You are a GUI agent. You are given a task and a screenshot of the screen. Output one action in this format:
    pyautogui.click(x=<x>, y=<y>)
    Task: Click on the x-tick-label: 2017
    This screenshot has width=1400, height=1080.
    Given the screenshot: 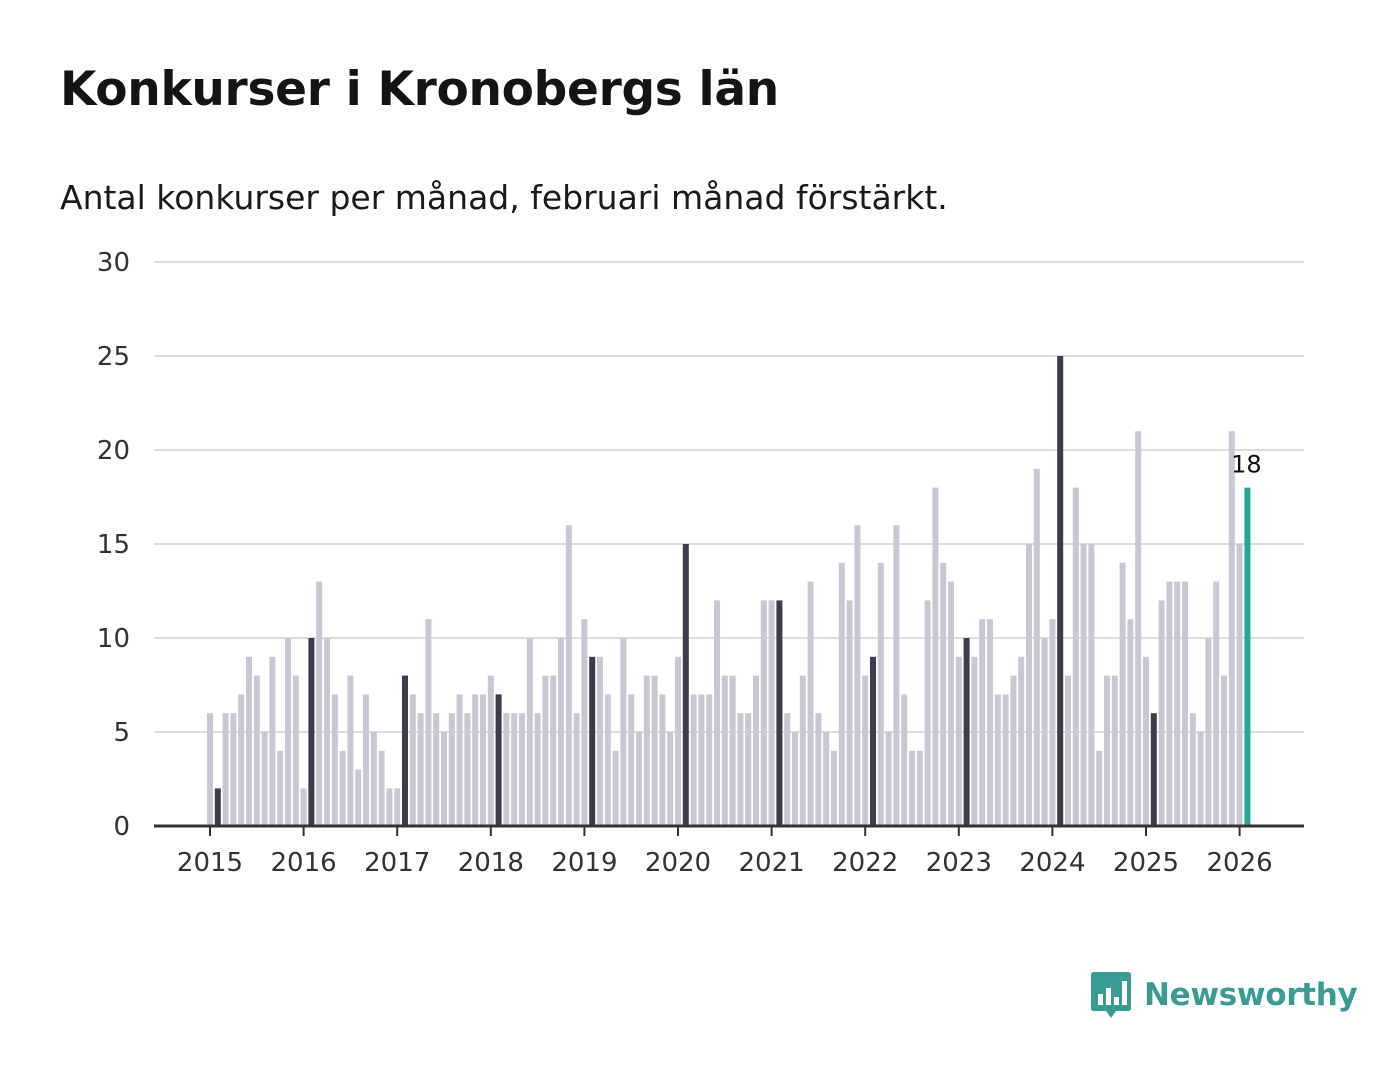 What is the action you would take?
    pyautogui.click(x=397, y=863)
    